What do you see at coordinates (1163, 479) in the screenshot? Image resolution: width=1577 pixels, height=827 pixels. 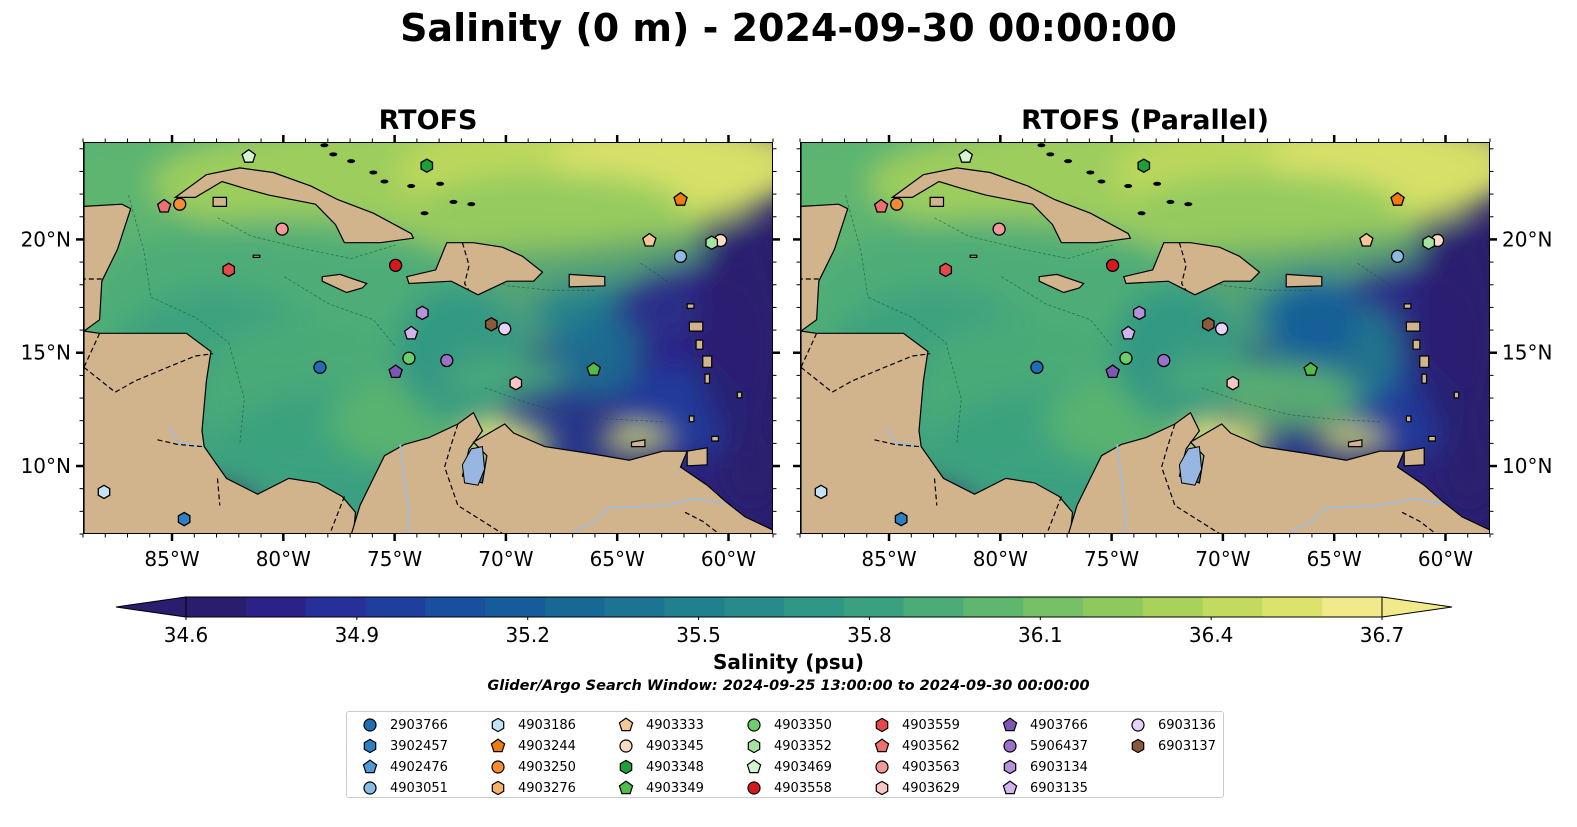 I see `rivers` at bounding box center [1163, 479].